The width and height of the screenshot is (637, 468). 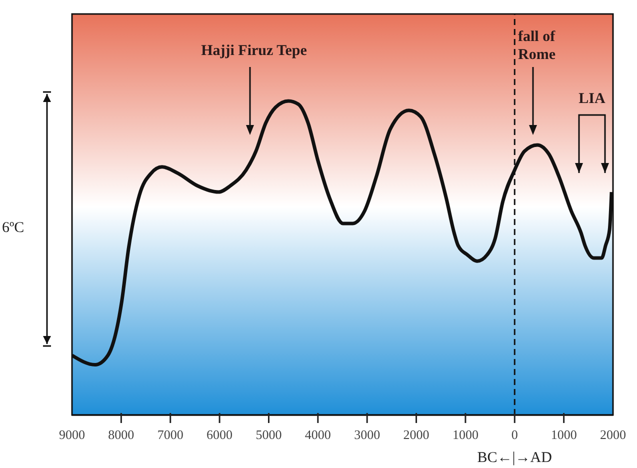 I want to click on text: BC←|→AD, so click(x=514, y=458).